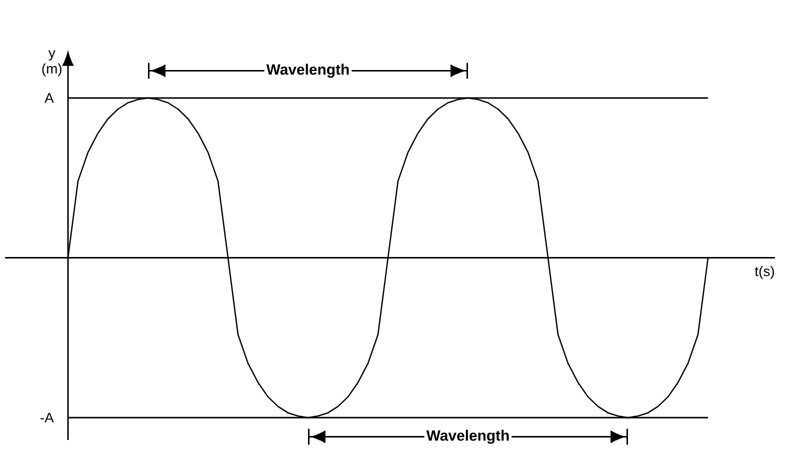  What do you see at coordinates (47, 417) in the screenshot?
I see `ref-line-label: -A` at bounding box center [47, 417].